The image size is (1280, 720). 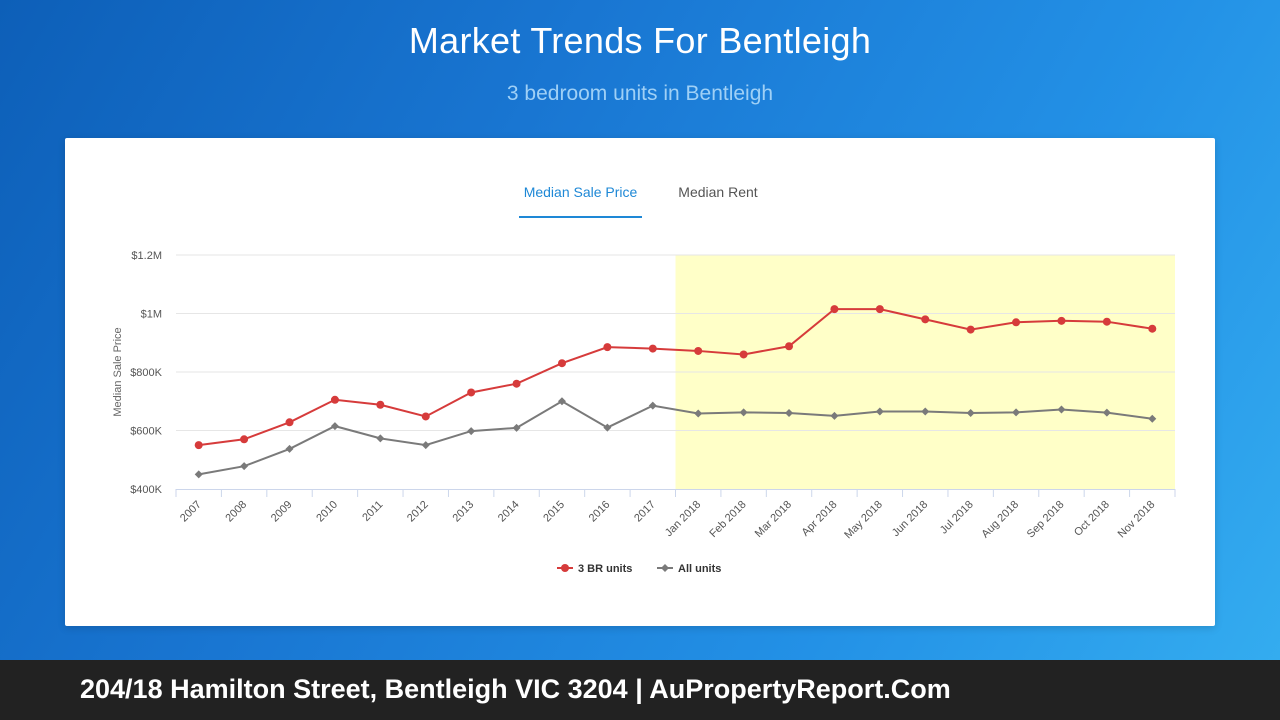 I want to click on x-tick-label: Mar 2018, so click(x=773, y=519).